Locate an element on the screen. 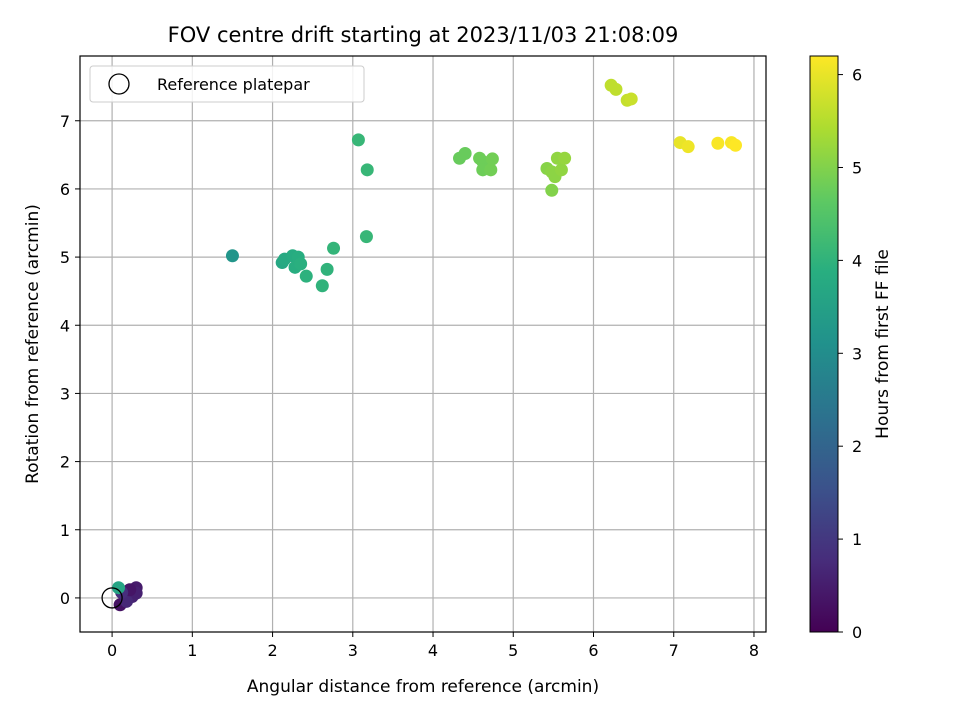 The image size is (960, 720). colorbar-tick-label: 3 is located at coordinates (857, 353).